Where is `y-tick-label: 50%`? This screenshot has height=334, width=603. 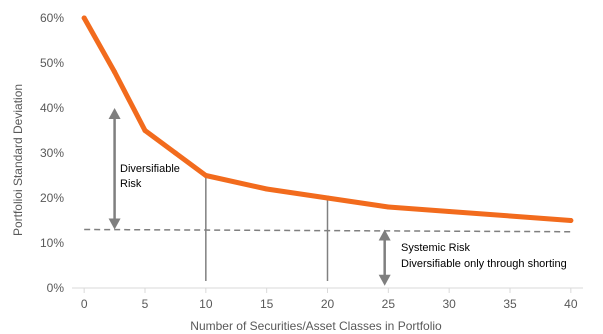 y-tick-label: 50% is located at coordinates (52, 63).